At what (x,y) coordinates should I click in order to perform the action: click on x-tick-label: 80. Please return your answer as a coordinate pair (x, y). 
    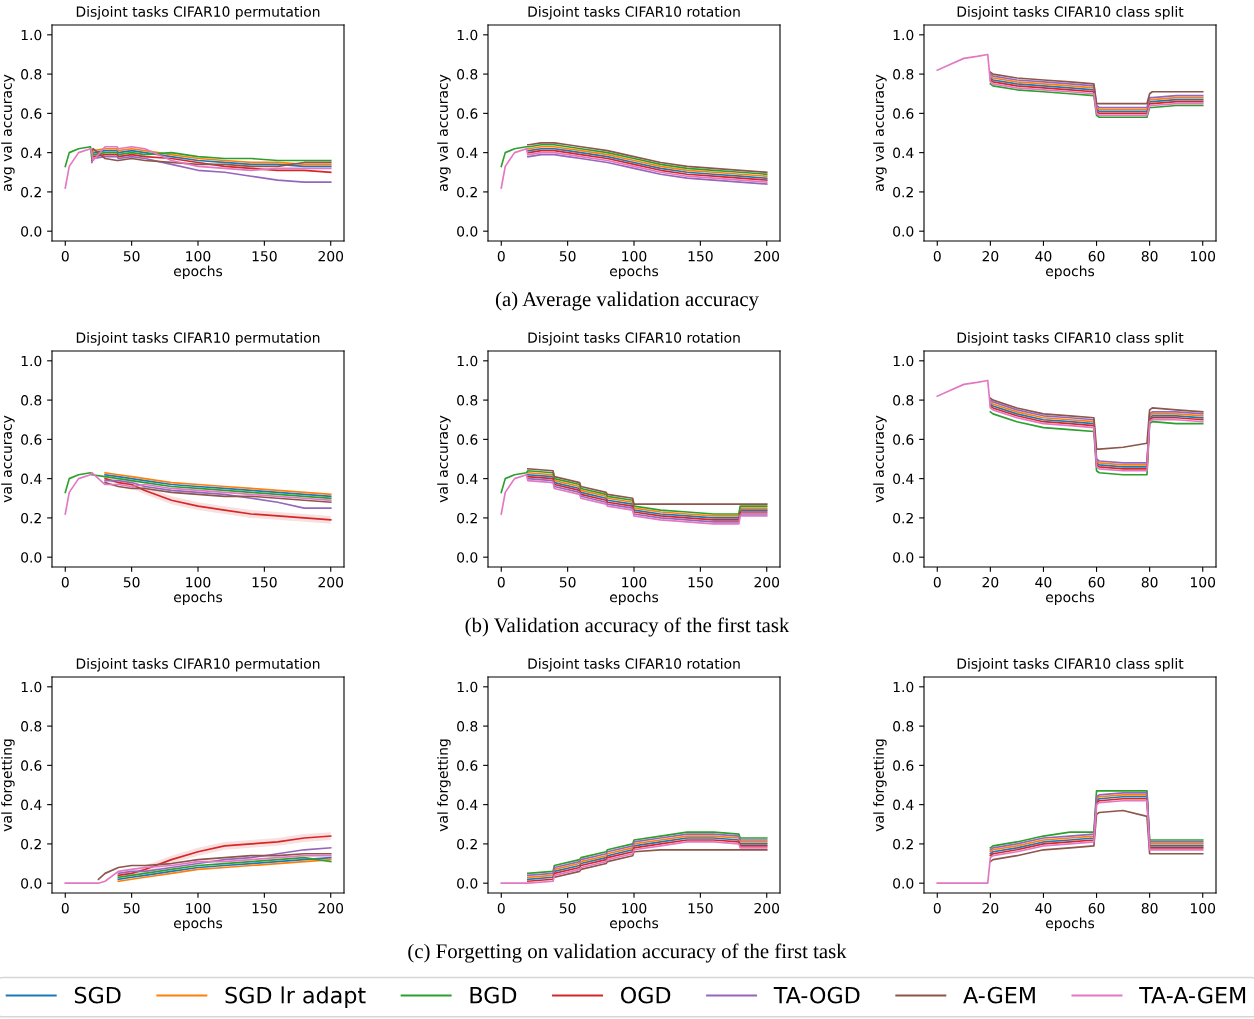
    Looking at the image, I should click on (1149, 582).